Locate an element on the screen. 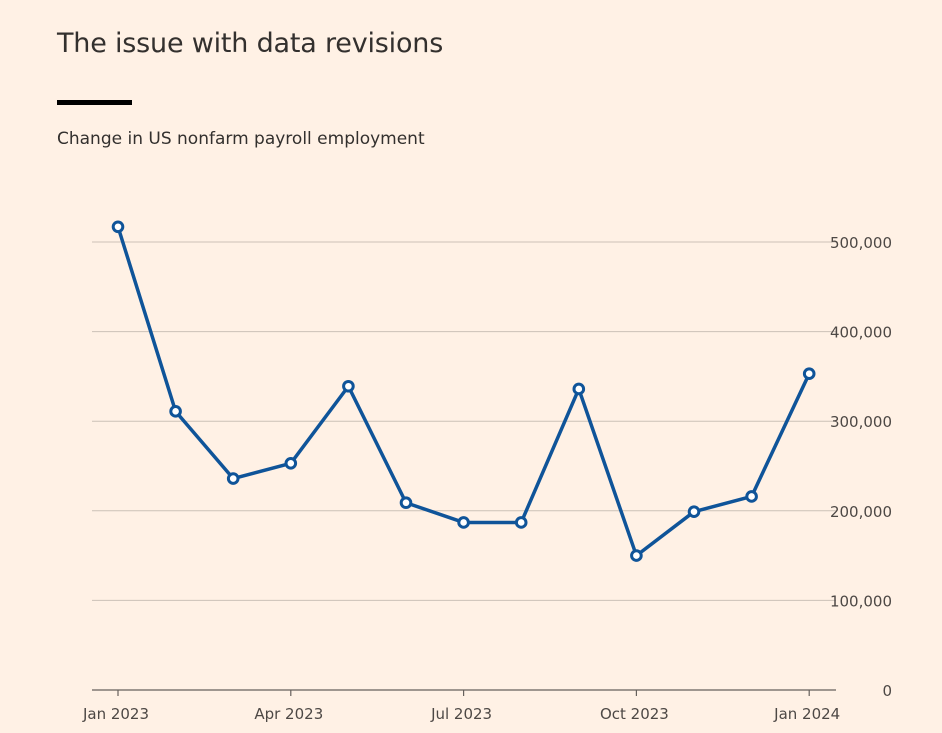  x-axis: Jan 2023 Apr 2023 Jul 2023 Oct 2023 Jan 2024 is located at coordinates (461, 706).